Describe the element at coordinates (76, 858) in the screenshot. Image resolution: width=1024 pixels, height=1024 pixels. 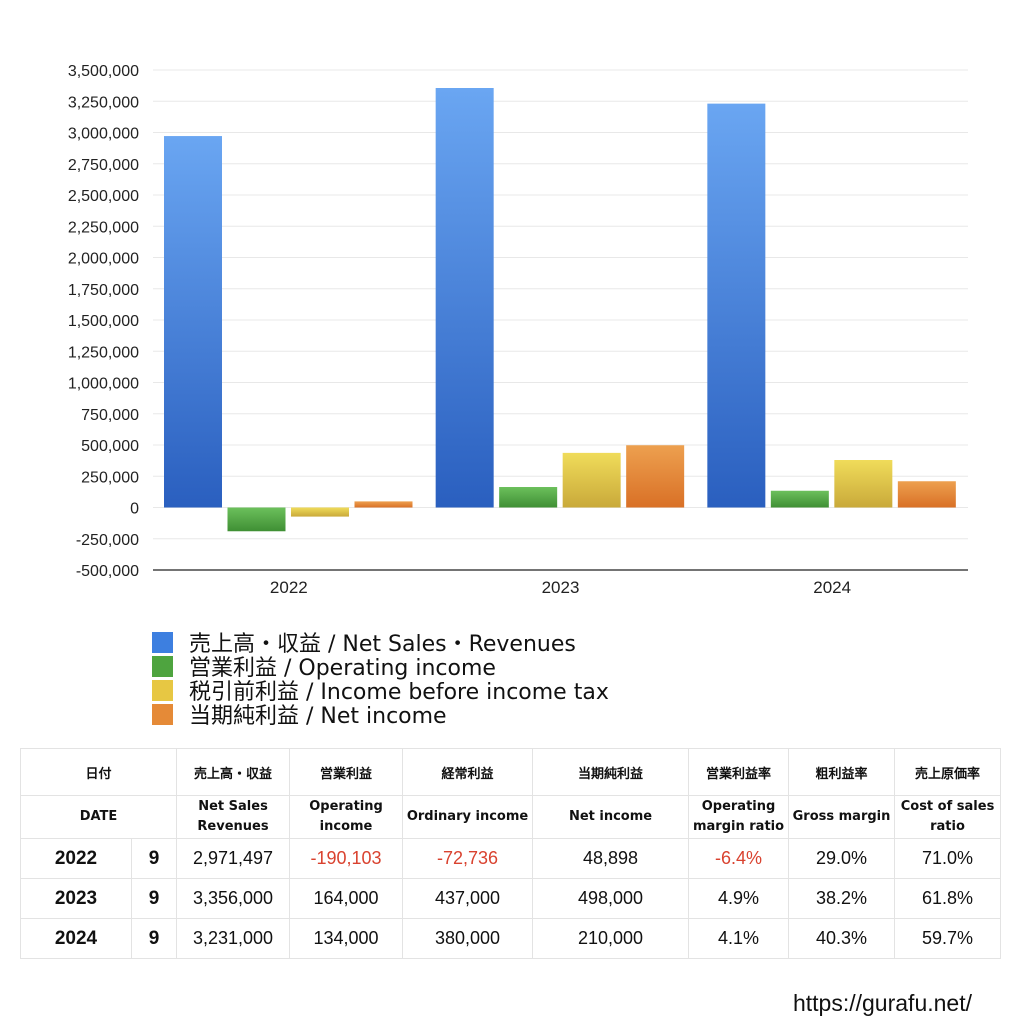
I see `row-year: 2022` at that location.